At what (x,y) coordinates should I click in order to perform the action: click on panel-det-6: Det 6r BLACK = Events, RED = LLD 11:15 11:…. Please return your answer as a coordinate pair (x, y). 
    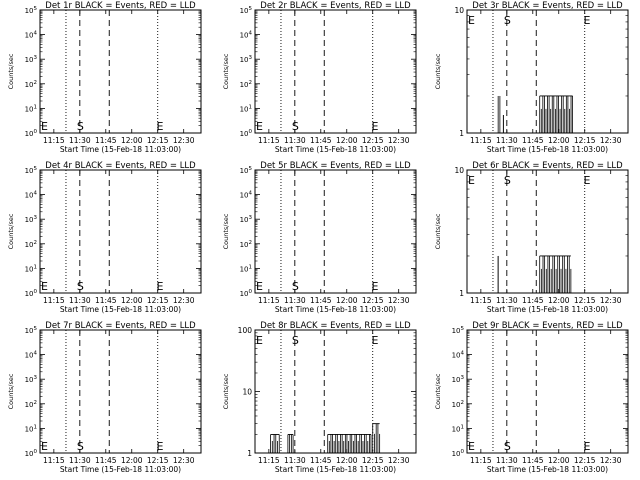
    Looking at the image, I should click on (531, 237).